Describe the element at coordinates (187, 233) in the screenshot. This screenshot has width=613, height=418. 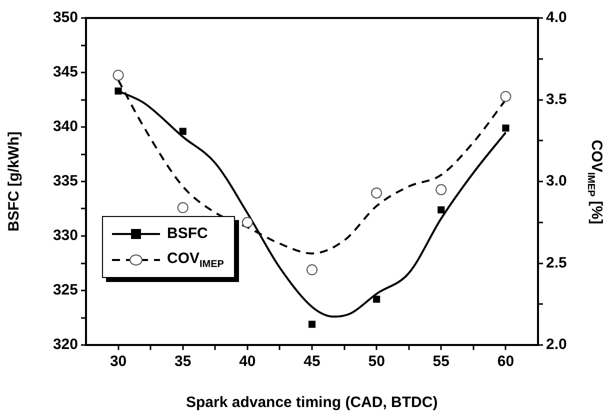
I see `legend-label: BSFC` at that location.